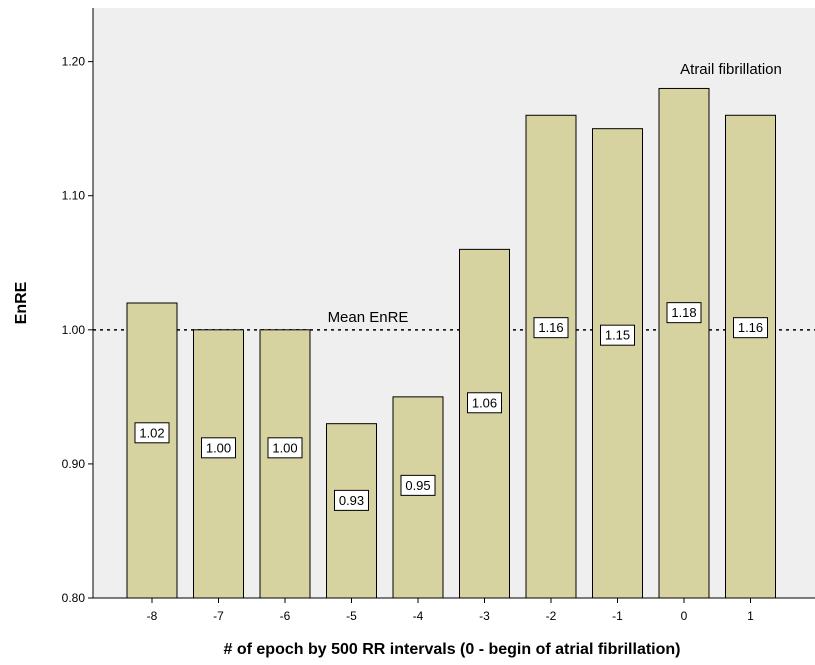  What do you see at coordinates (484, 616) in the screenshot?
I see `x-tick-label: -3` at bounding box center [484, 616].